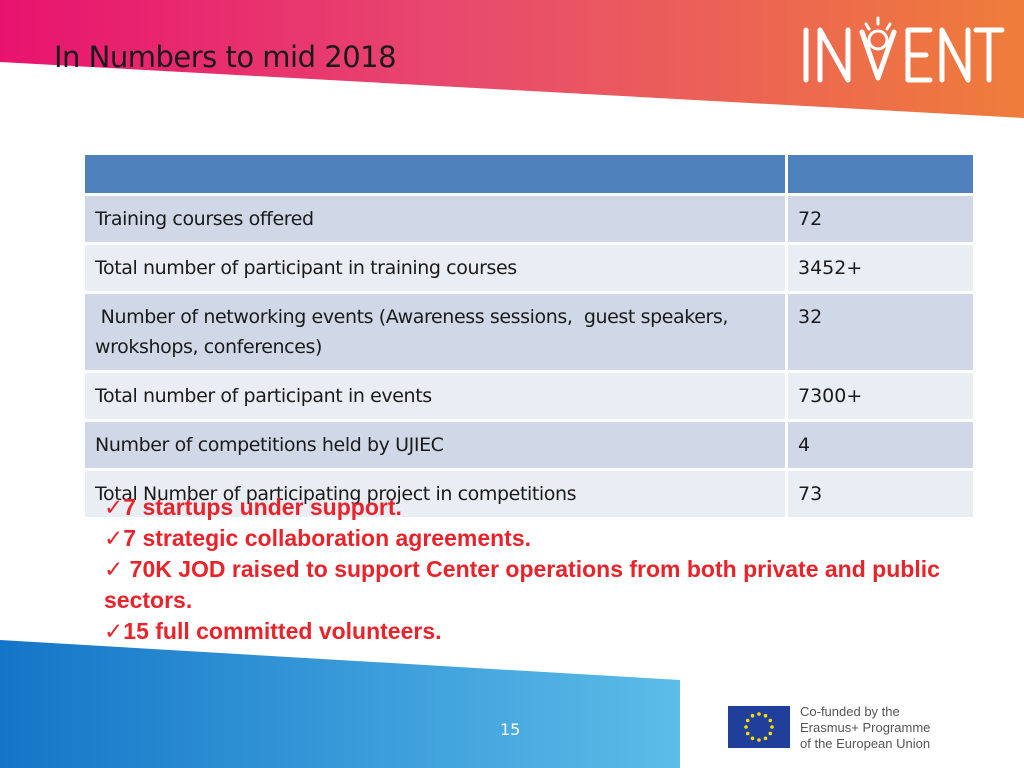 Image resolution: width=1024 pixels, height=768 pixels. Describe the element at coordinates (539, 631) in the screenshot. I see `list-item: ✓15 full committed volunteers.` at that location.